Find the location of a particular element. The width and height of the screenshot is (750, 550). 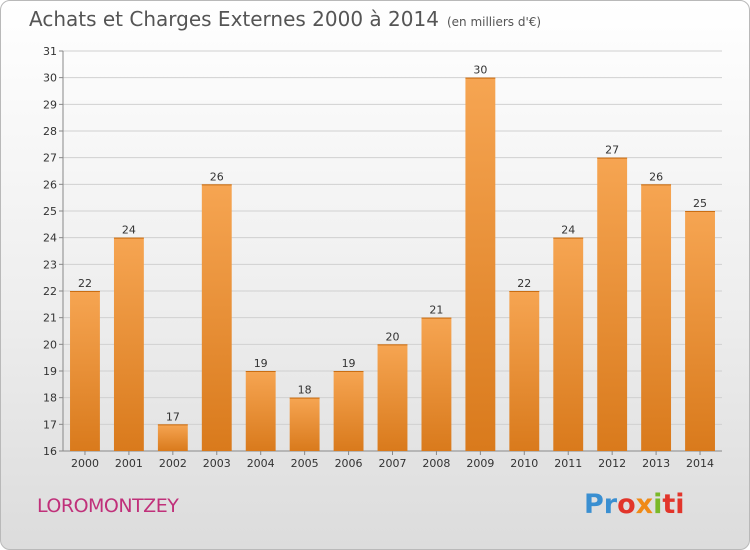

y-tick-label-17: 17 is located at coordinates (50, 424).